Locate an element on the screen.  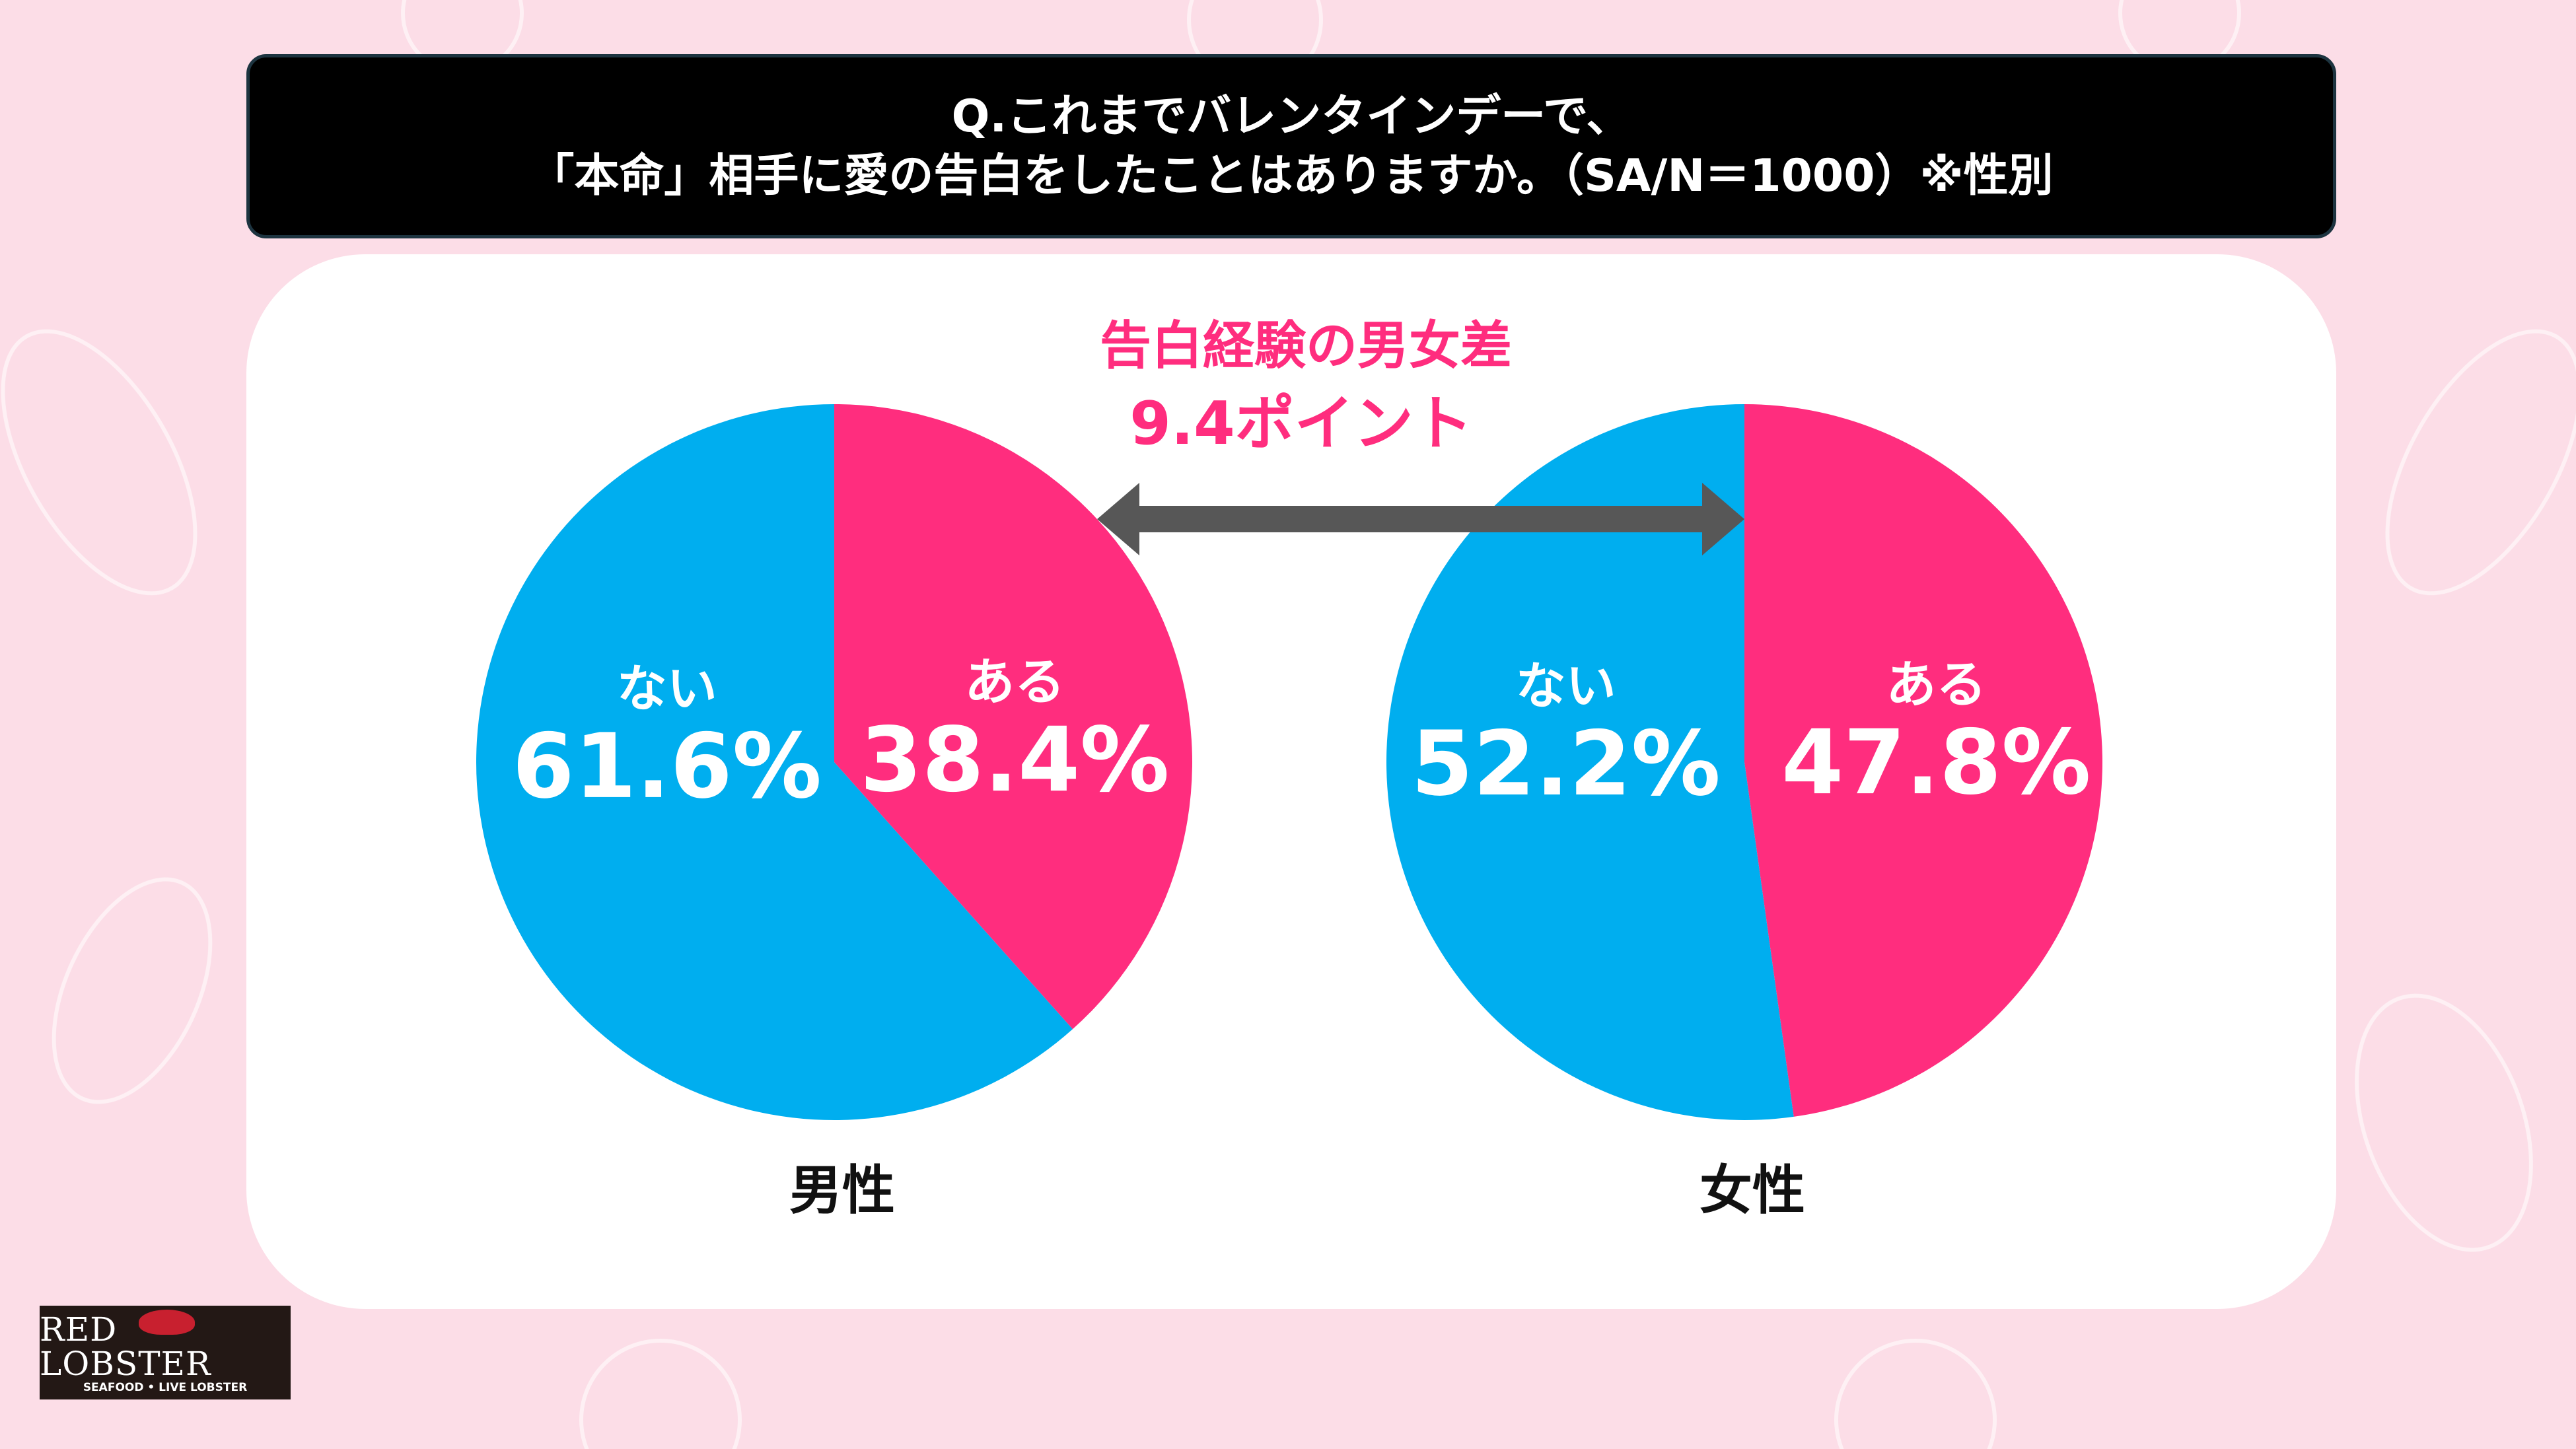
question-line-1: Q.これまでバレンタインデーで、 is located at coordinates (1291, 117).